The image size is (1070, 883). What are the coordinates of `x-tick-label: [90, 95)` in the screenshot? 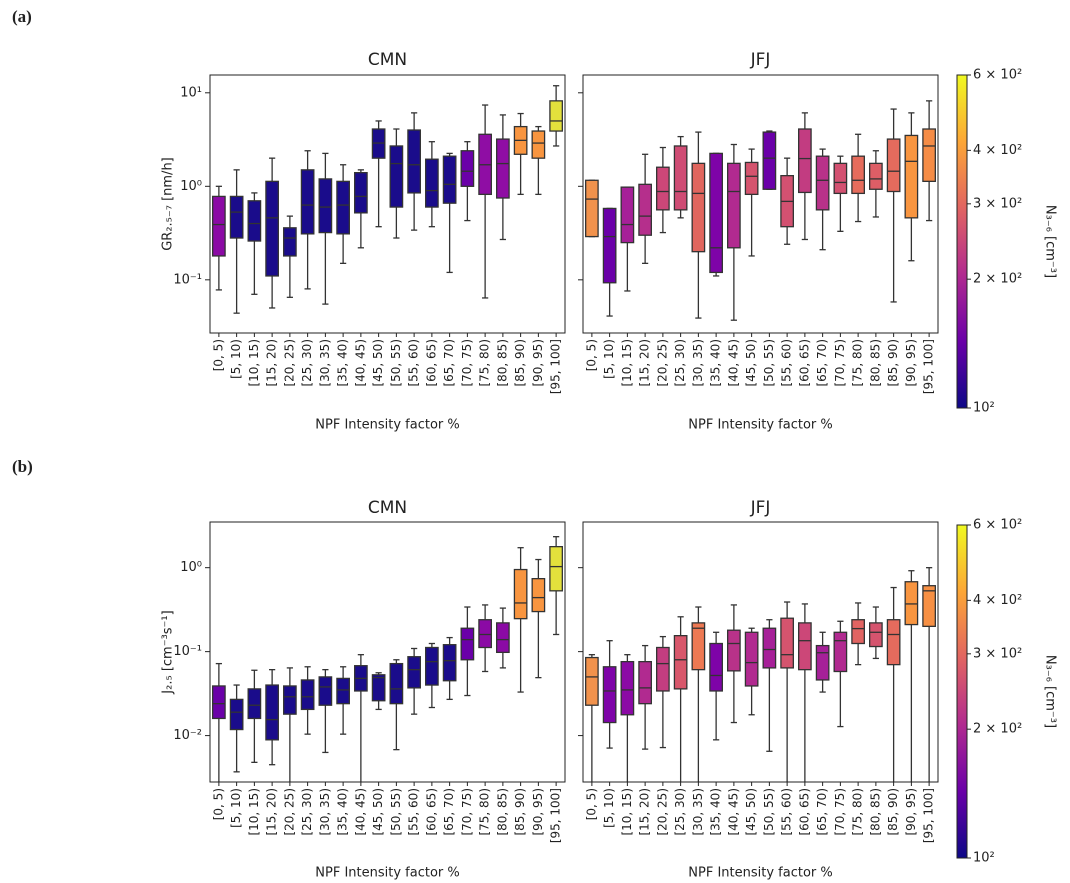 It's located at (538, 812).